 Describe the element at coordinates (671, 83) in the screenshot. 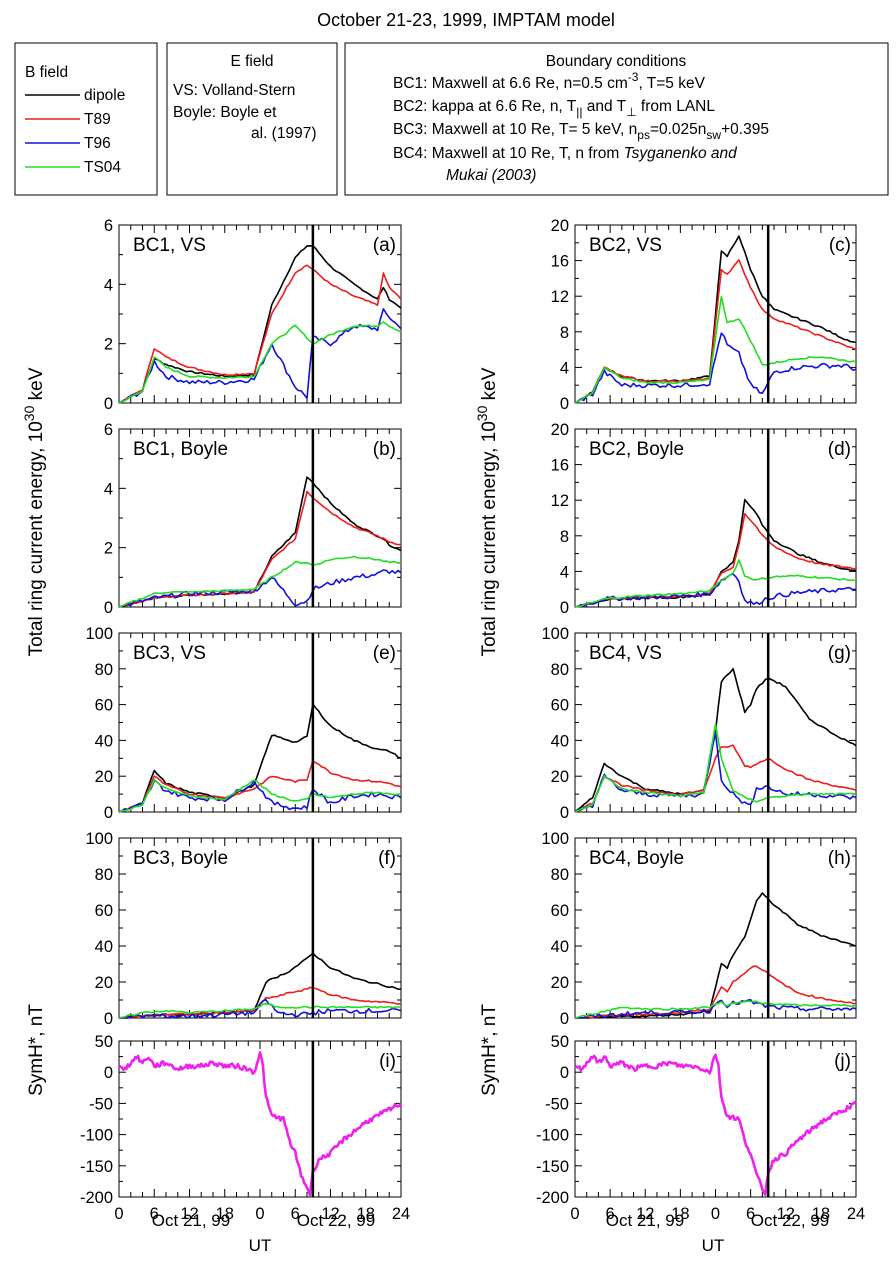

I see `bc1-tail: , T=5 keV` at that location.